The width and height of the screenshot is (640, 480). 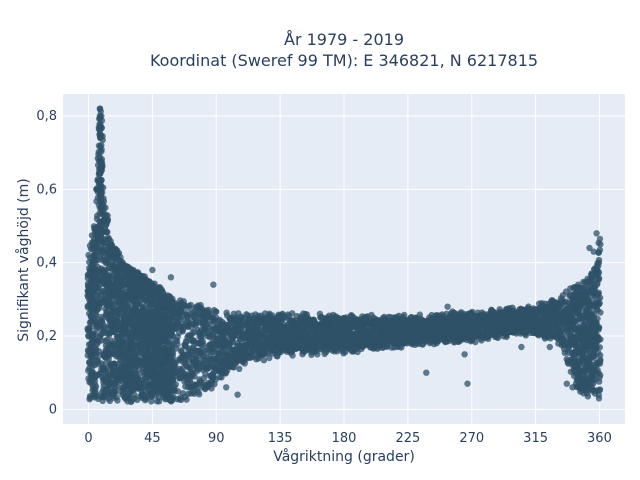 I want to click on chart-title-line1: År 1979 - 2019, so click(x=344, y=39).